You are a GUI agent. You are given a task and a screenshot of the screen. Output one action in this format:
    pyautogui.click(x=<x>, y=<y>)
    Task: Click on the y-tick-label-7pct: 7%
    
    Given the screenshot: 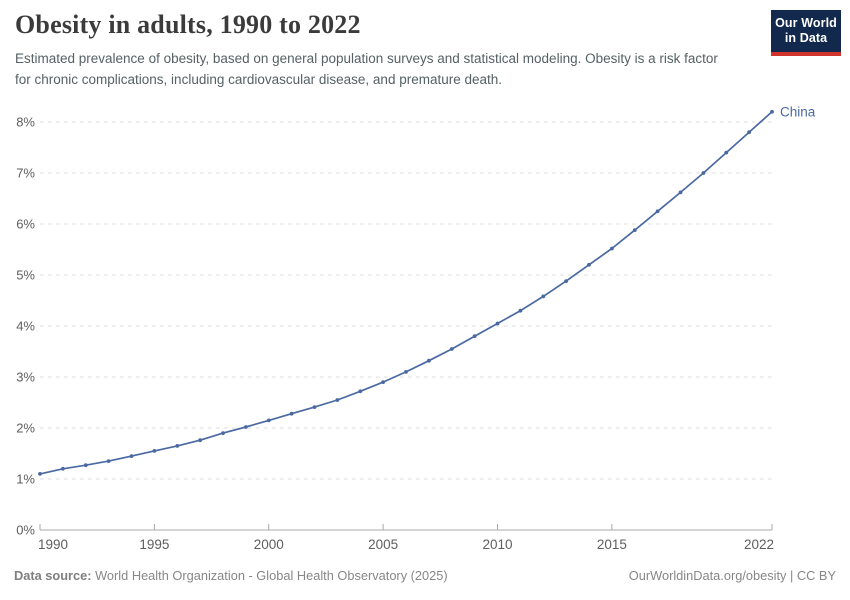 What is the action you would take?
    pyautogui.click(x=25, y=173)
    